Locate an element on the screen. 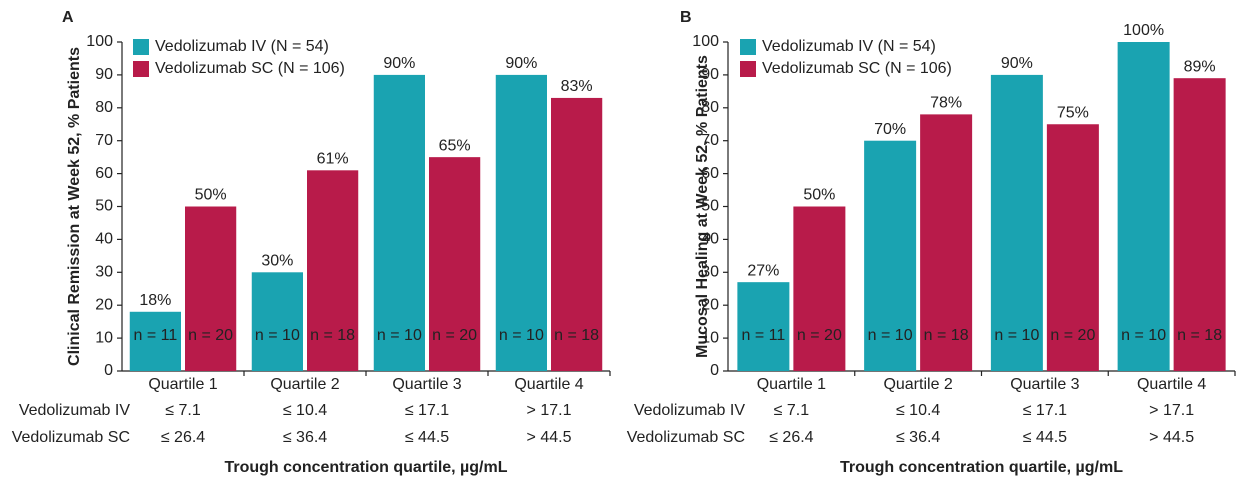 The width and height of the screenshot is (1238, 481). y-axis-label: Mucosal Healing at Week 52, % Patients is located at coordinates (702, 206).